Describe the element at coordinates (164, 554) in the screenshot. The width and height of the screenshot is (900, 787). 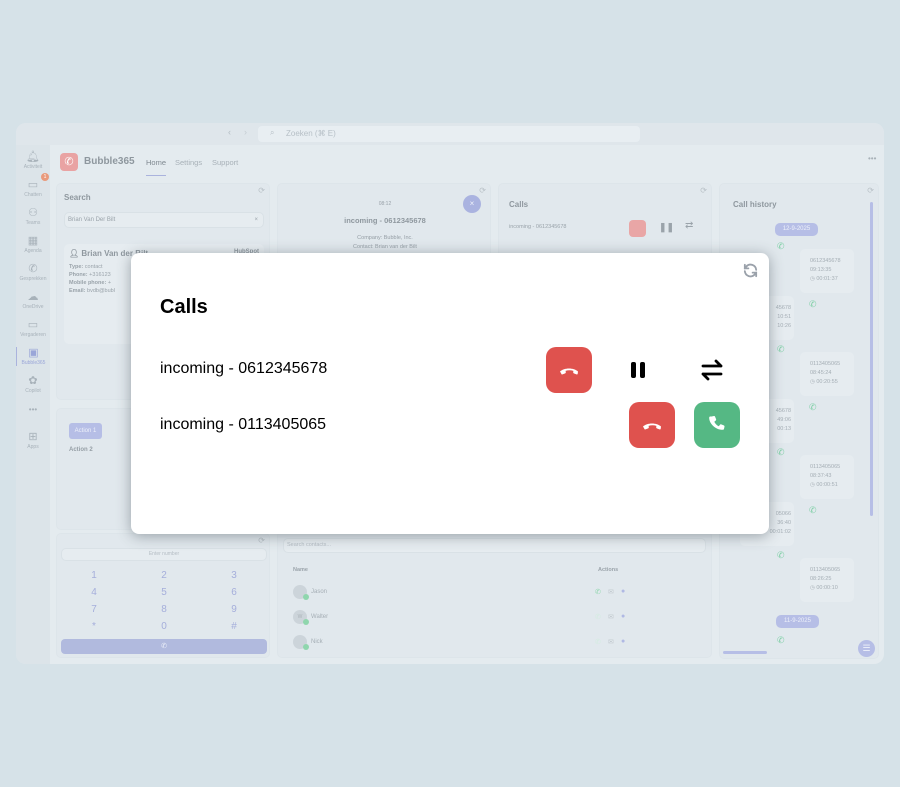
I see `number-input: Enter number` at that location.